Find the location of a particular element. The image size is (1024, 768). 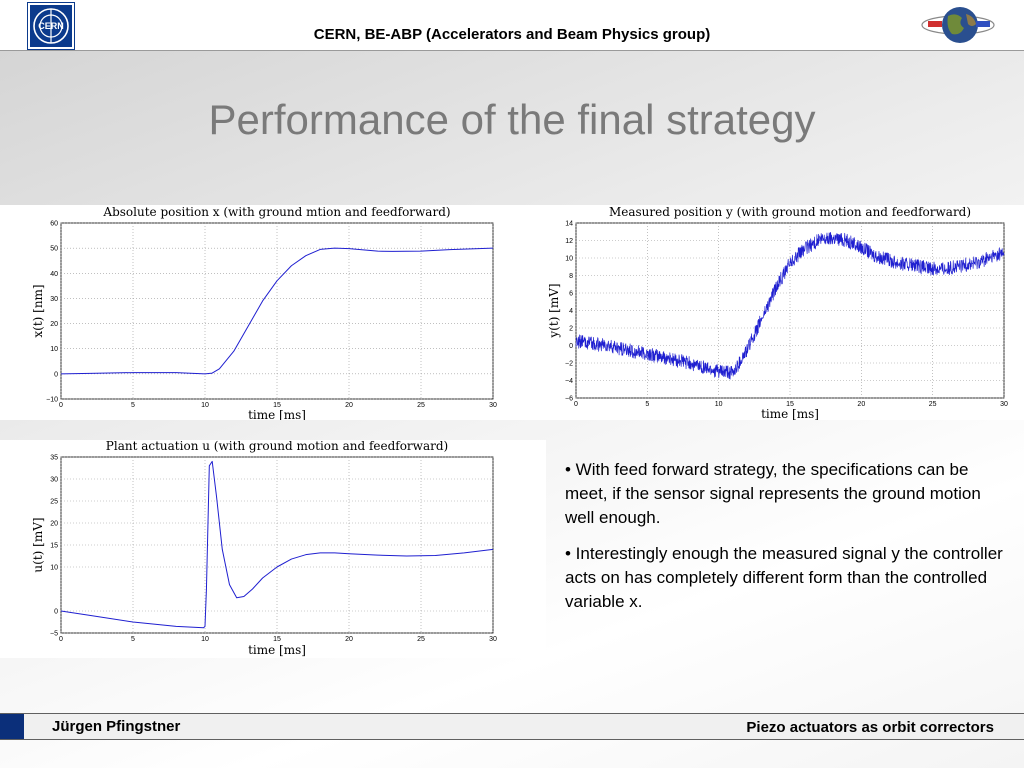

y-tick-label: 35 is located at coordinates (54, 458).